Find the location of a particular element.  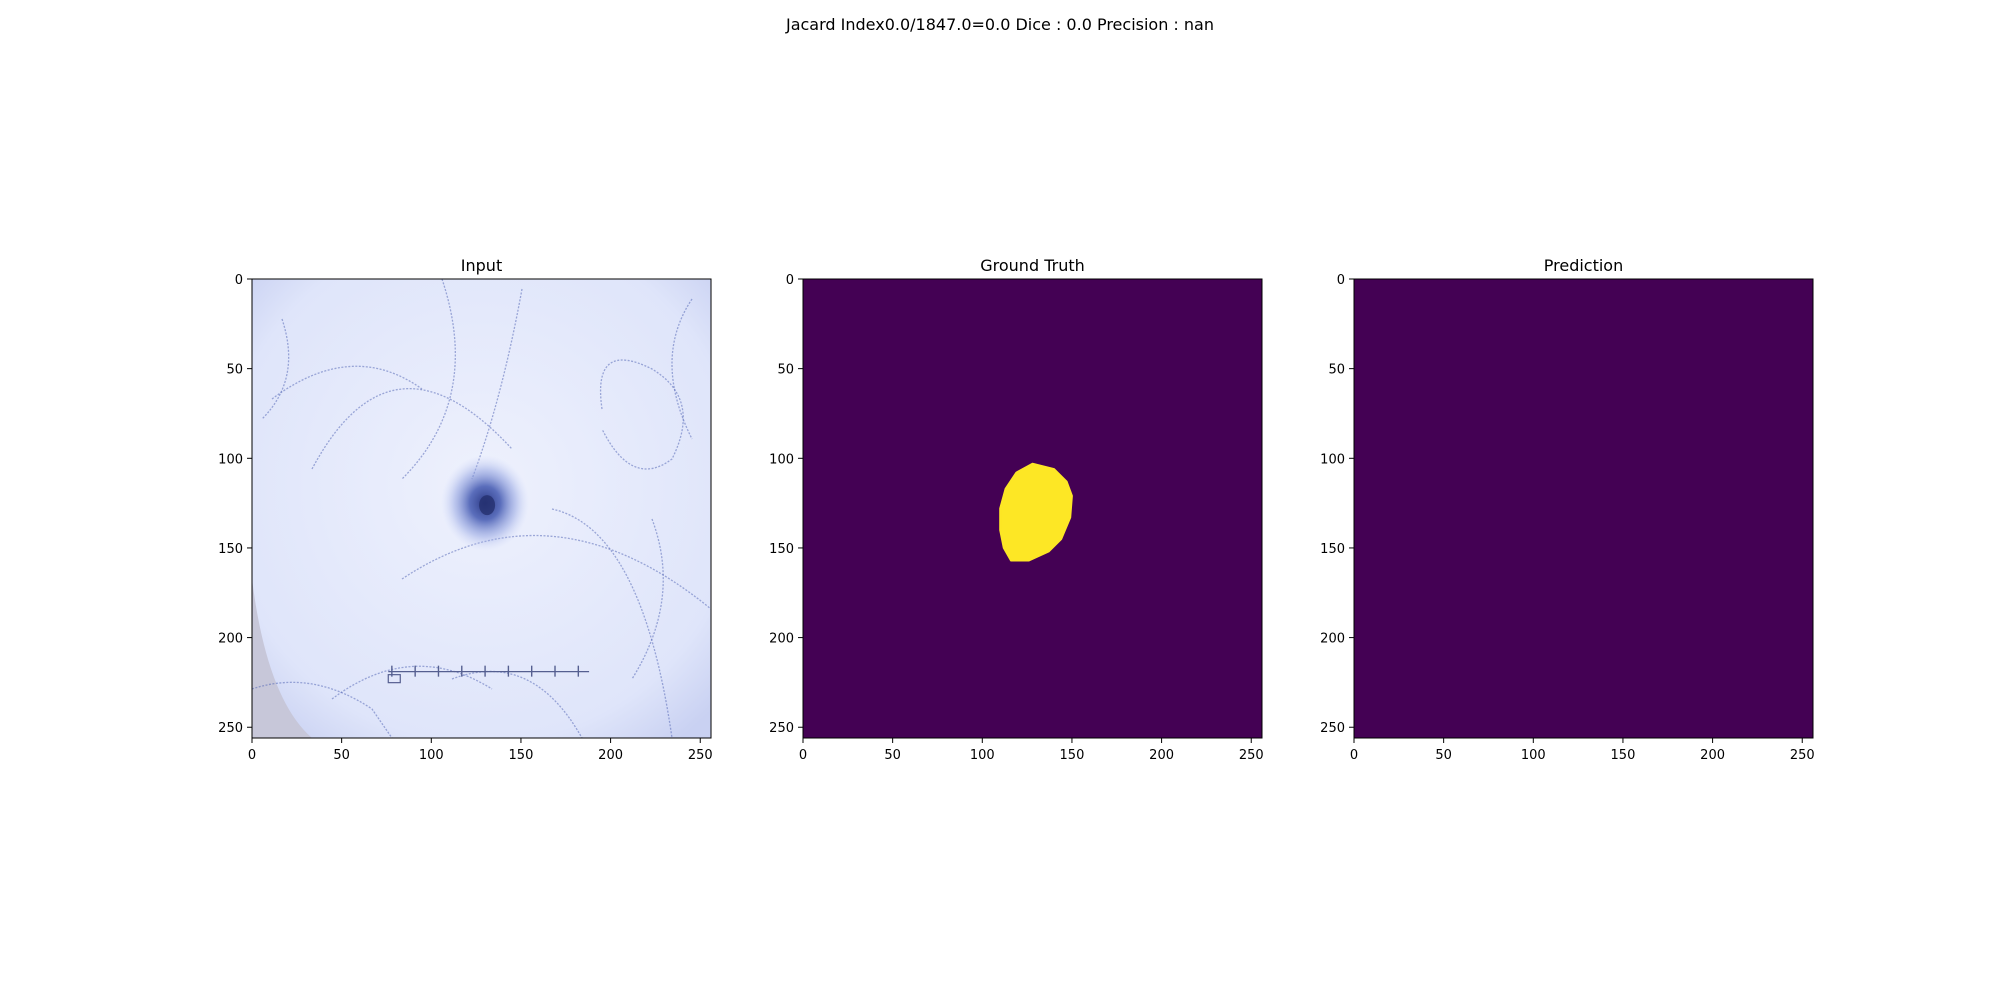

mask-background is located at coordinates (1583, 508).